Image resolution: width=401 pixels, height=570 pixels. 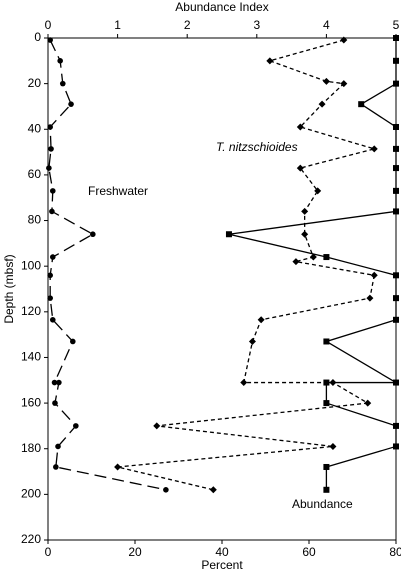 What do you see at coordinates (396, 25) in the screenshot?
I see `x2-tick-label: 5` at bounding box center [396, 25].